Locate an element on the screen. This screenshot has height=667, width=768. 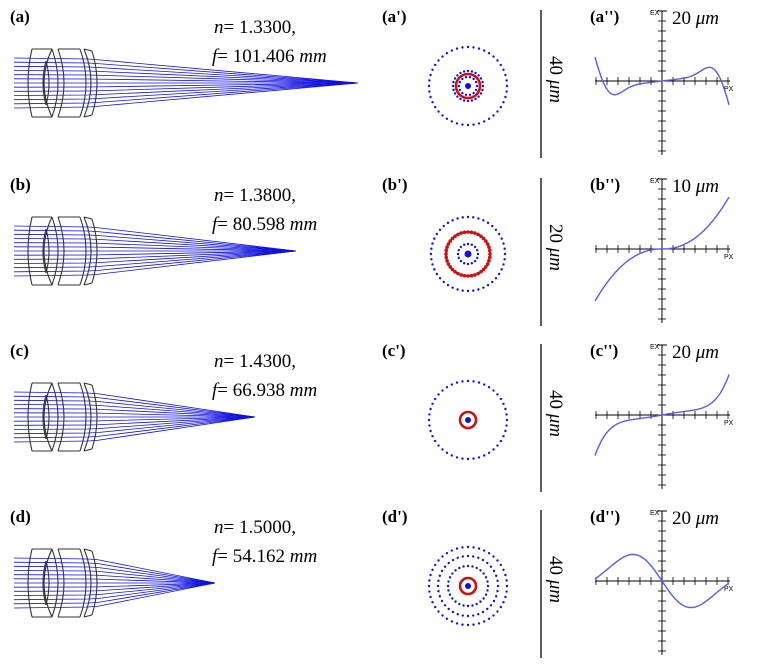
ray-aberration-plot: (a'') EX PX 20 μm is located at coordinates (662, 81).